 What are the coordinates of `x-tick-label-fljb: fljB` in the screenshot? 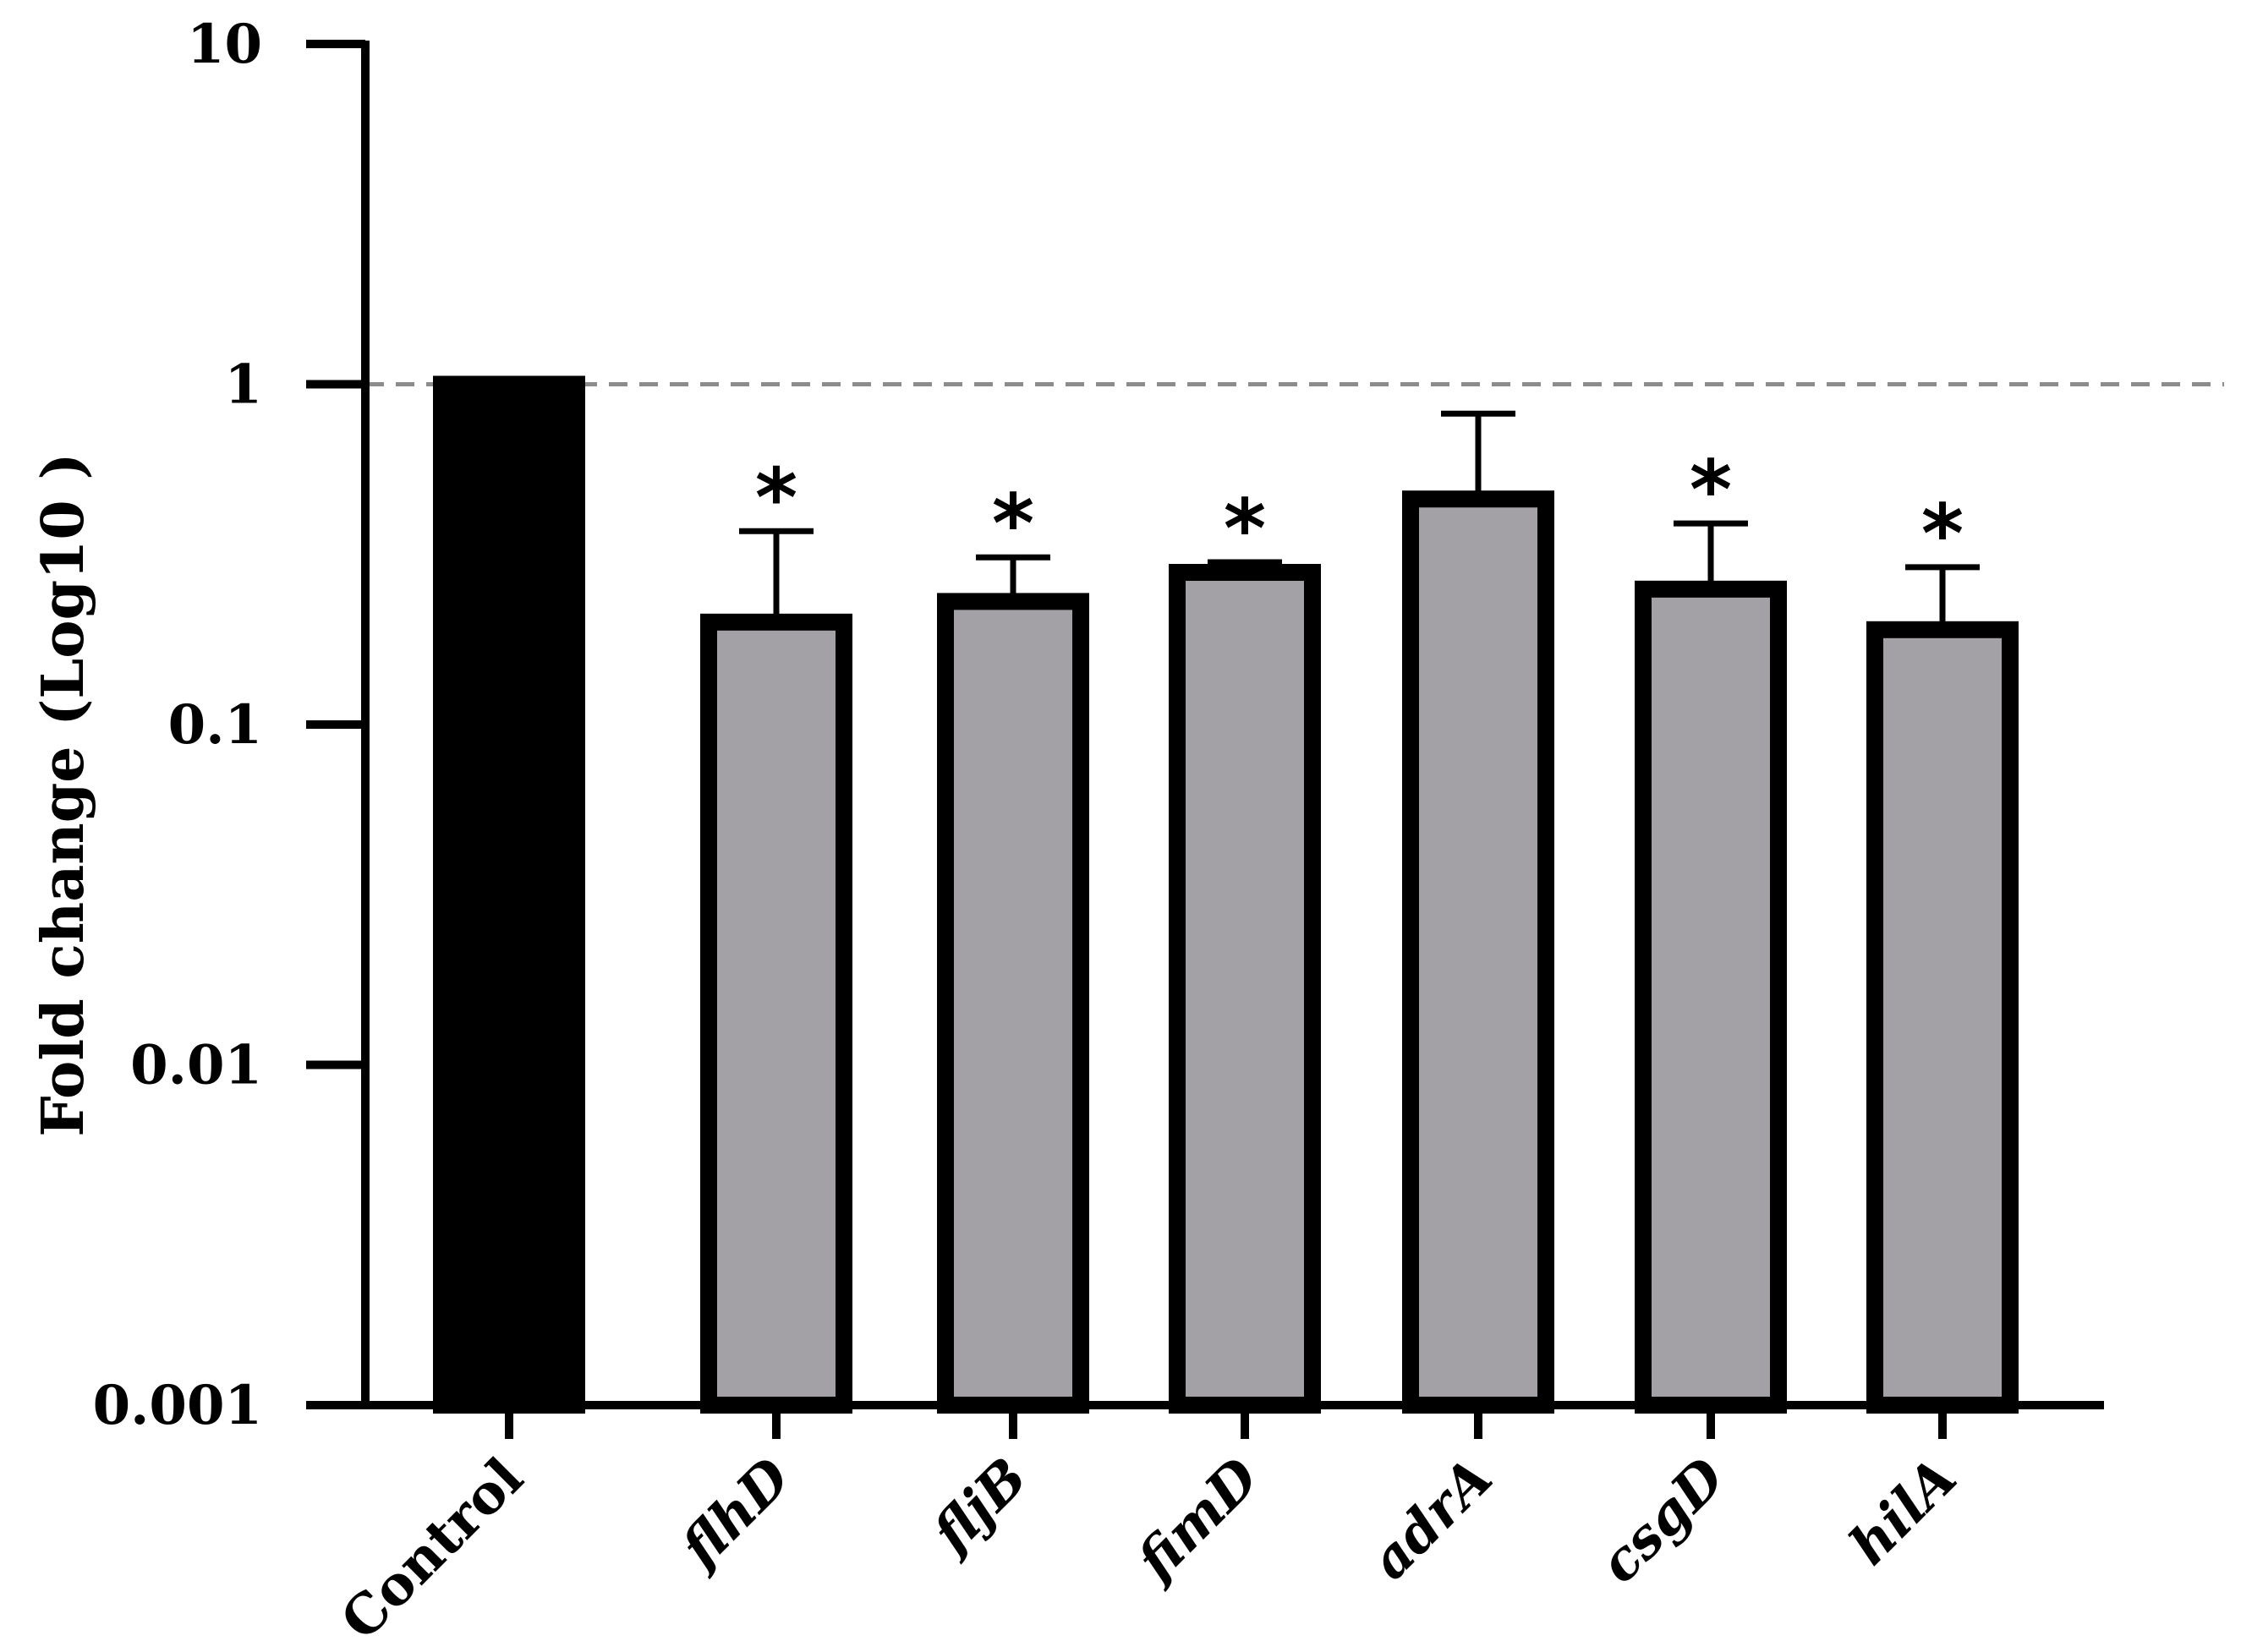 It's located at (978, 1506).